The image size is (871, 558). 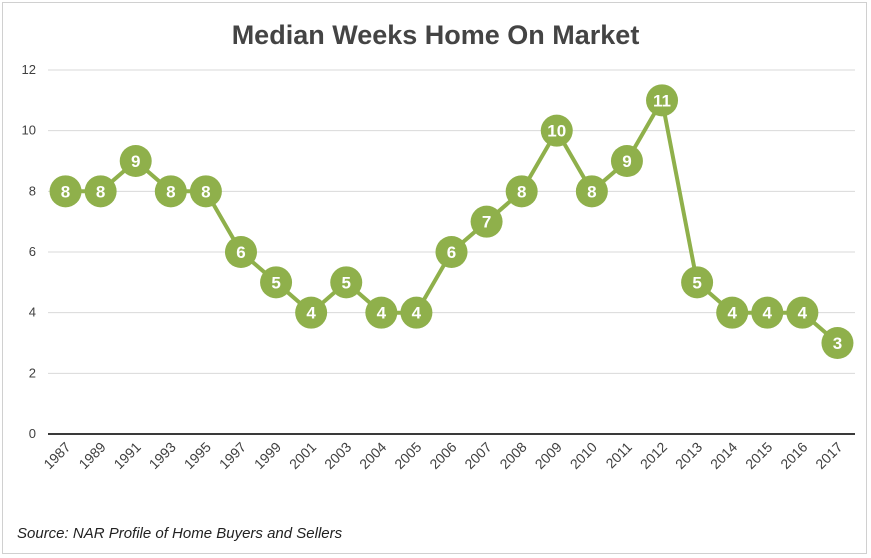 I want to click on x-tick-label: 1995, so click(x=197, y=455).